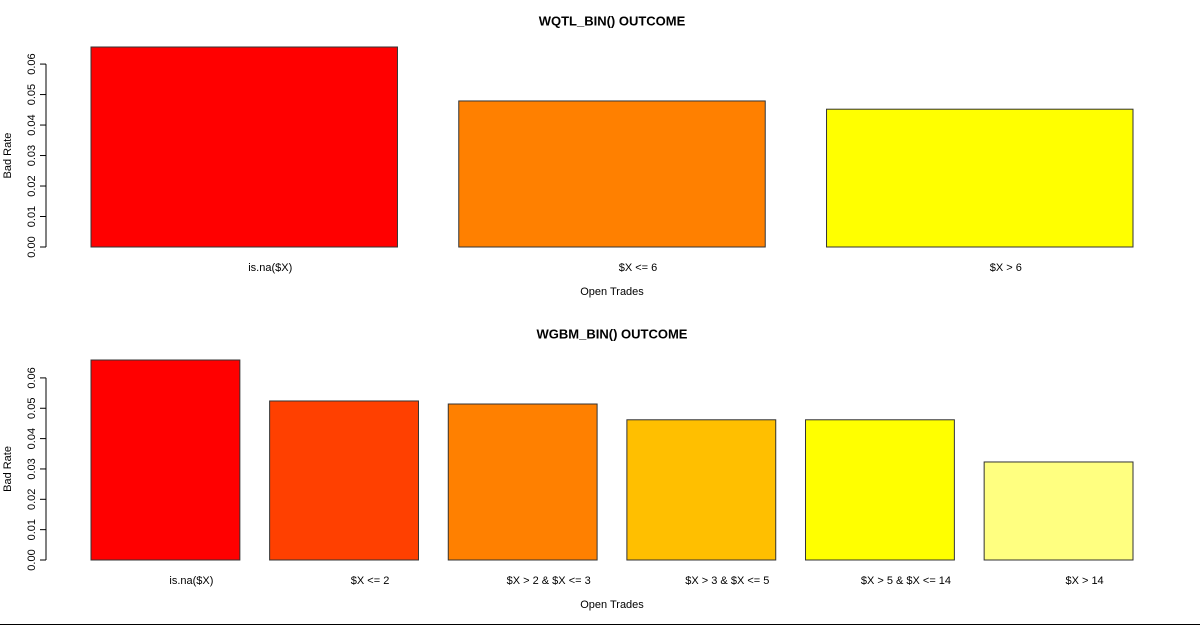 This screenshot has width=1200, height=625. What do you see at coordinates (549, 581) in the screenshot?
I see `x-tick-label: $X > 2 & $X <= 3` at bounding box center [549, 581].